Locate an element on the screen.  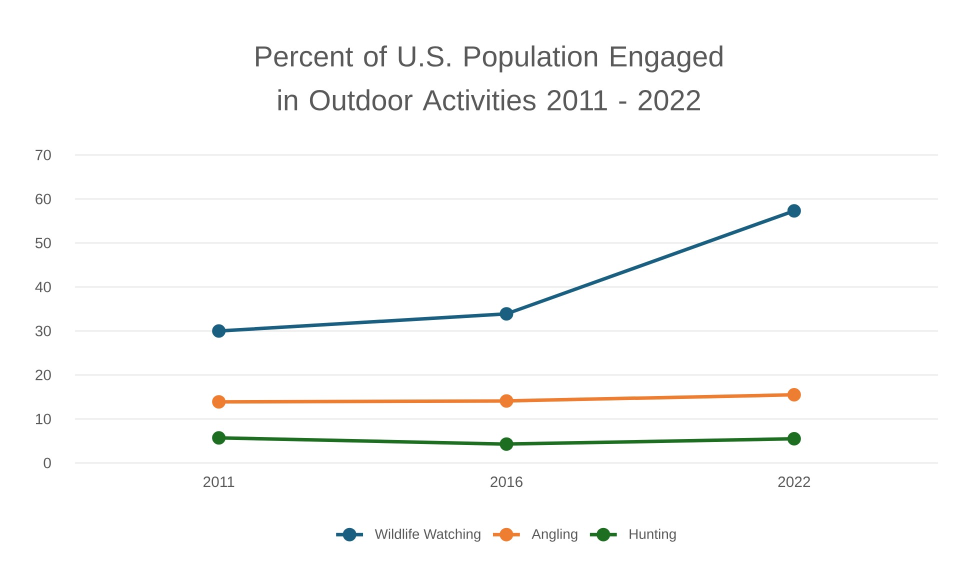
y-tick-label: 0 is located at coordinates (47, 463).